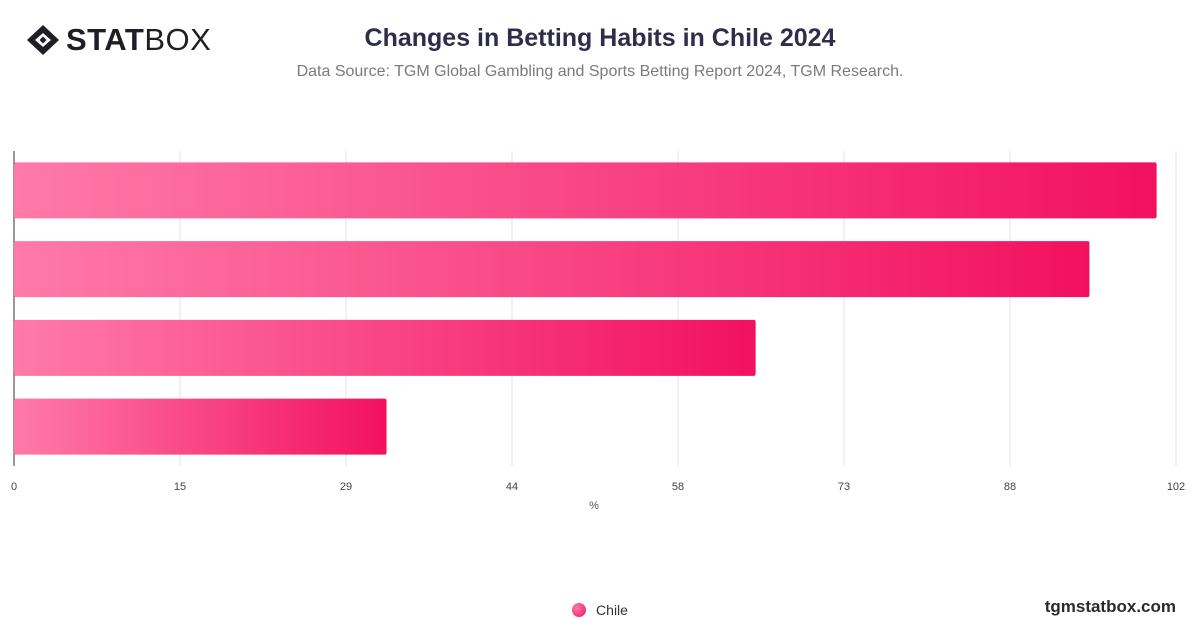 The width and height of the screenshot is (1200, 628). I want to click on x-tick-label: 15, so click(180, 487).